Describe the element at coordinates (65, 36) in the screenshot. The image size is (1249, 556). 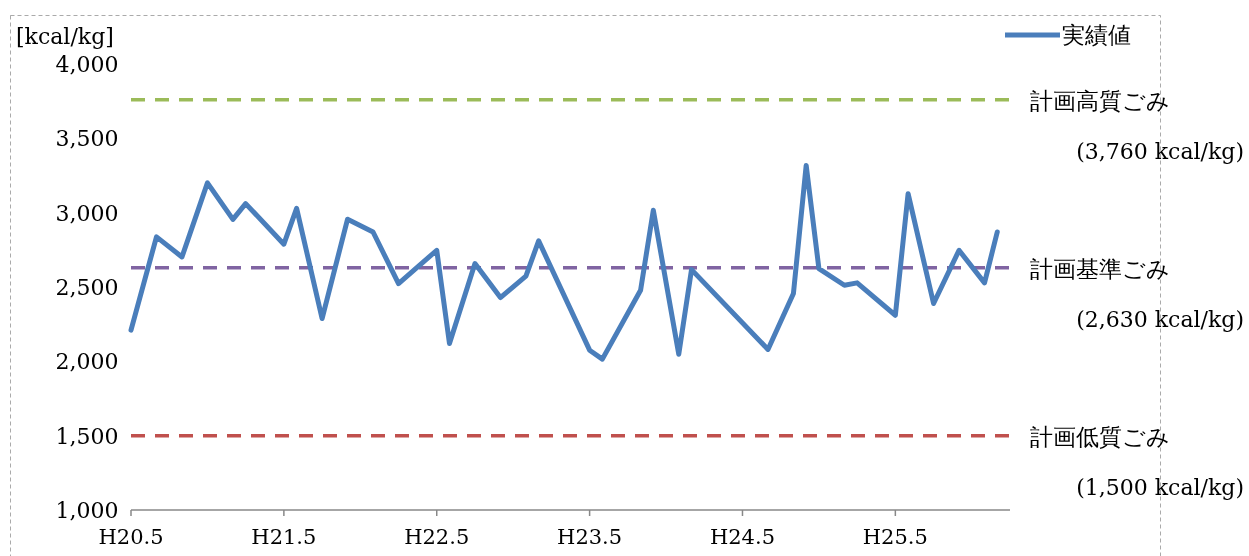
I see `ylabel: [kcal/kg]` at that location.